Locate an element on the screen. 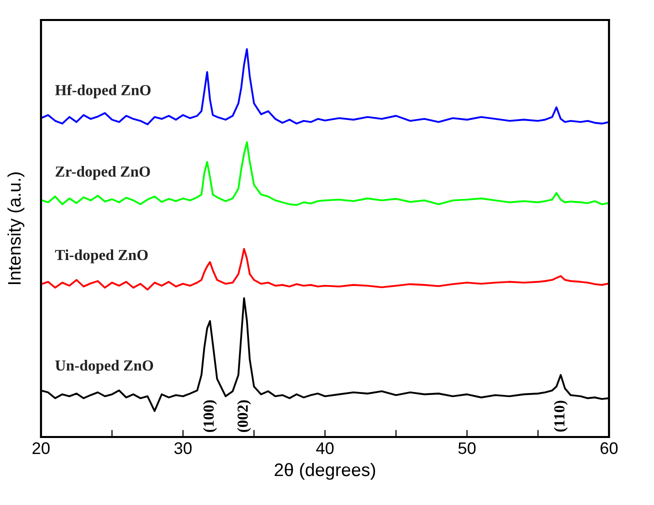  y-axis-title: Intensity (a.u.) is located at coordinates (16, 228).